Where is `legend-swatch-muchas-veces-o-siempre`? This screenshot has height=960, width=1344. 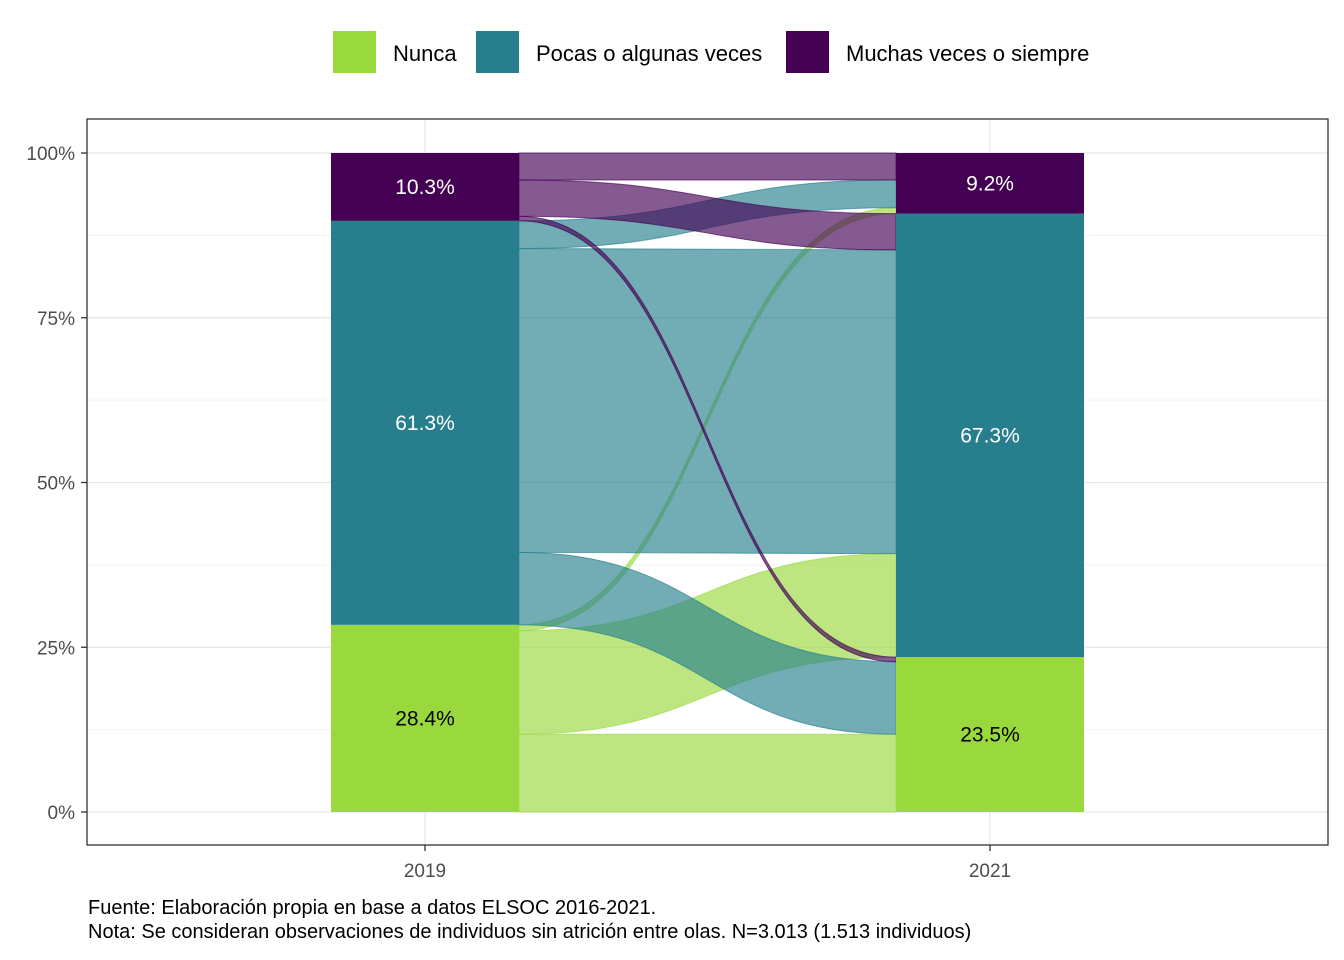
legend-swatch-muchas-veces-o-siempre is located at coordinates (807, 52).